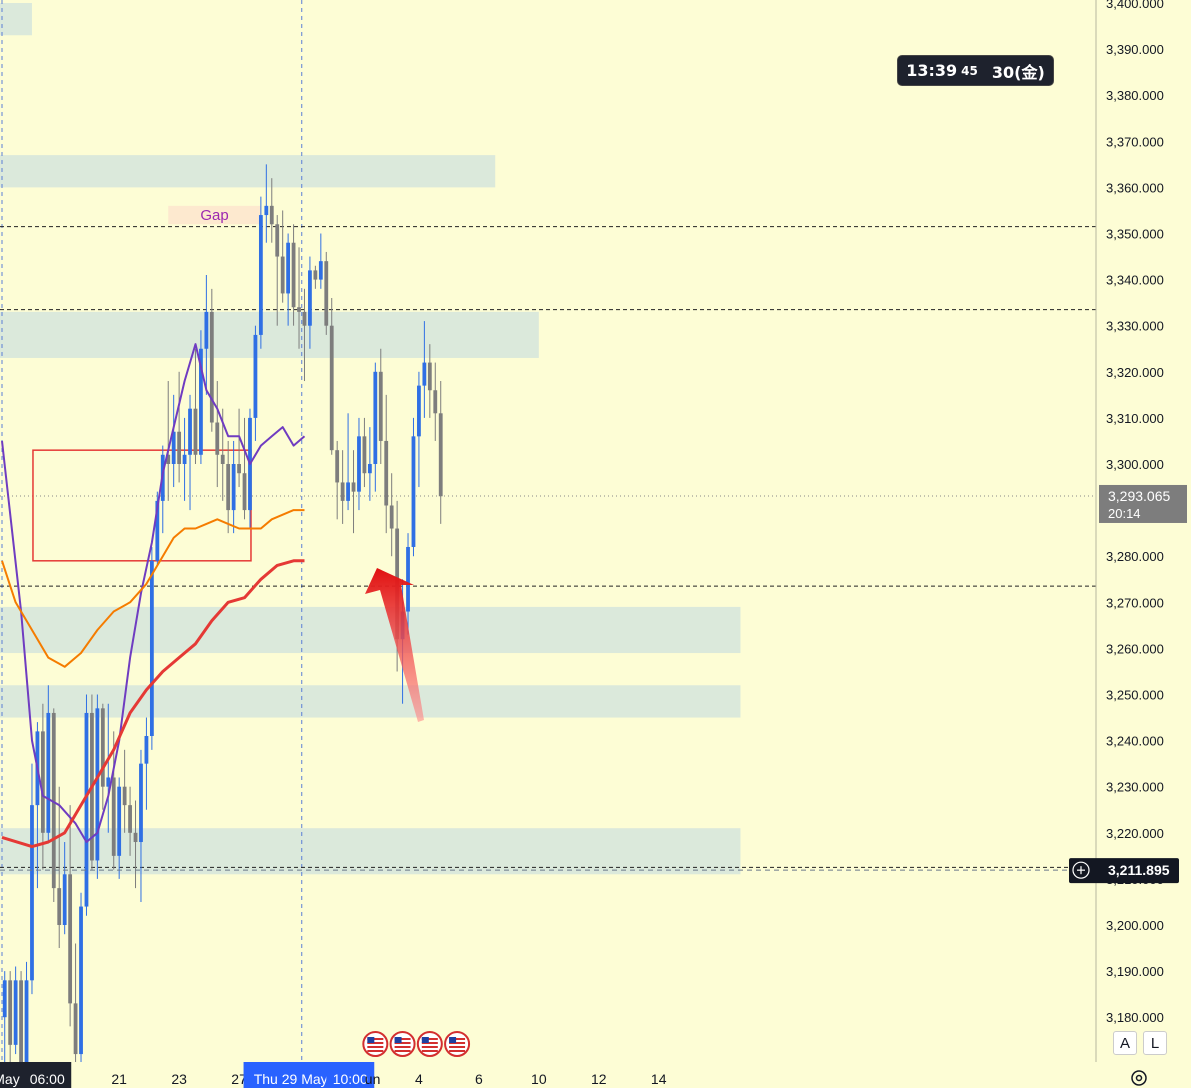 The height and width of the screenshot is (1088, 1191). Describe the element at coordinates (1124, 871) in the screenshot. I see `crosshair-price-badge: 3,211.895` at that location.